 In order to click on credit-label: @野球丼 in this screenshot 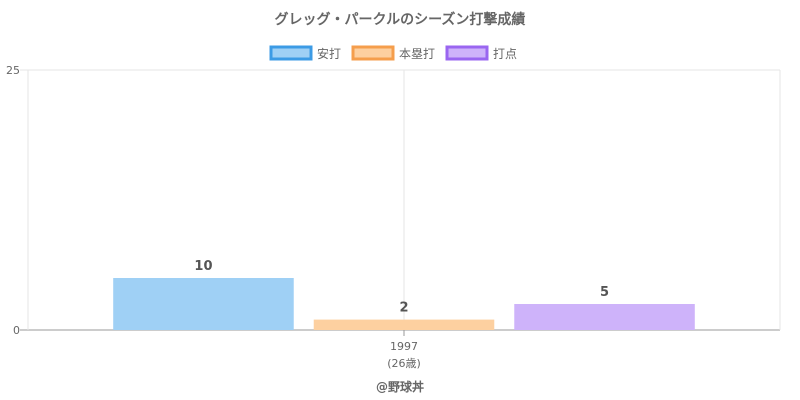, I will do `click(400, 386)`.